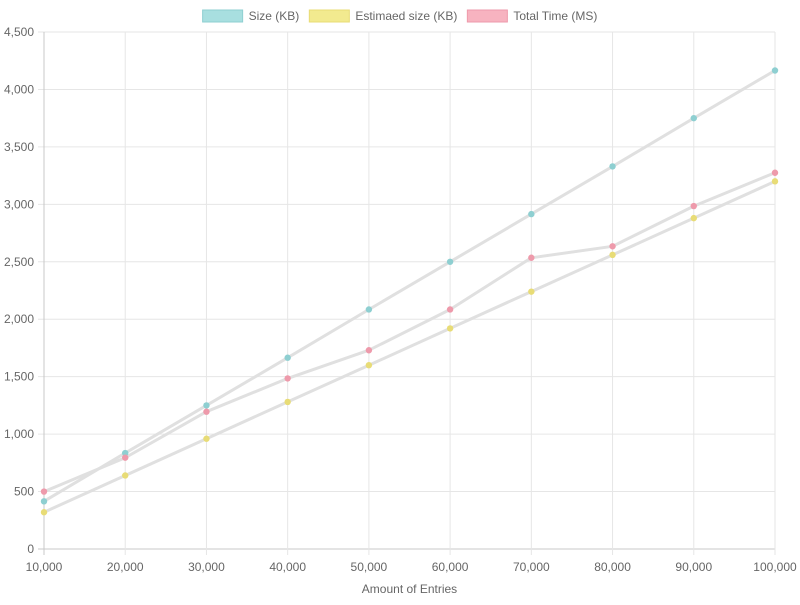  What do you see at coordinates (19, 434) in the screenshot?
I see `y-tick-label: 1,000` at bounding box center [19, 434].